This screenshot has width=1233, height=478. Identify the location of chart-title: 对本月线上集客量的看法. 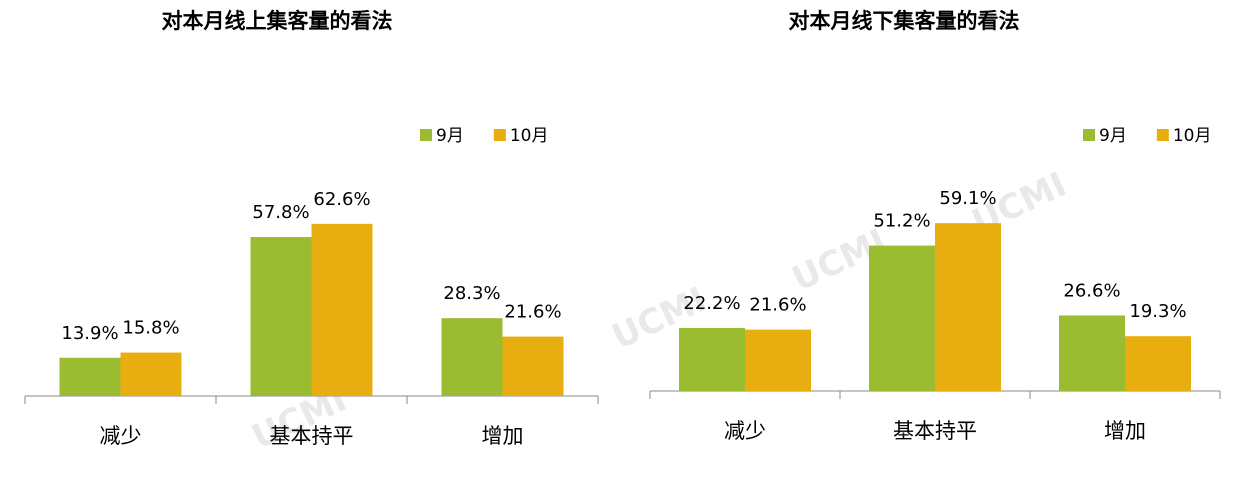
(277, 21).